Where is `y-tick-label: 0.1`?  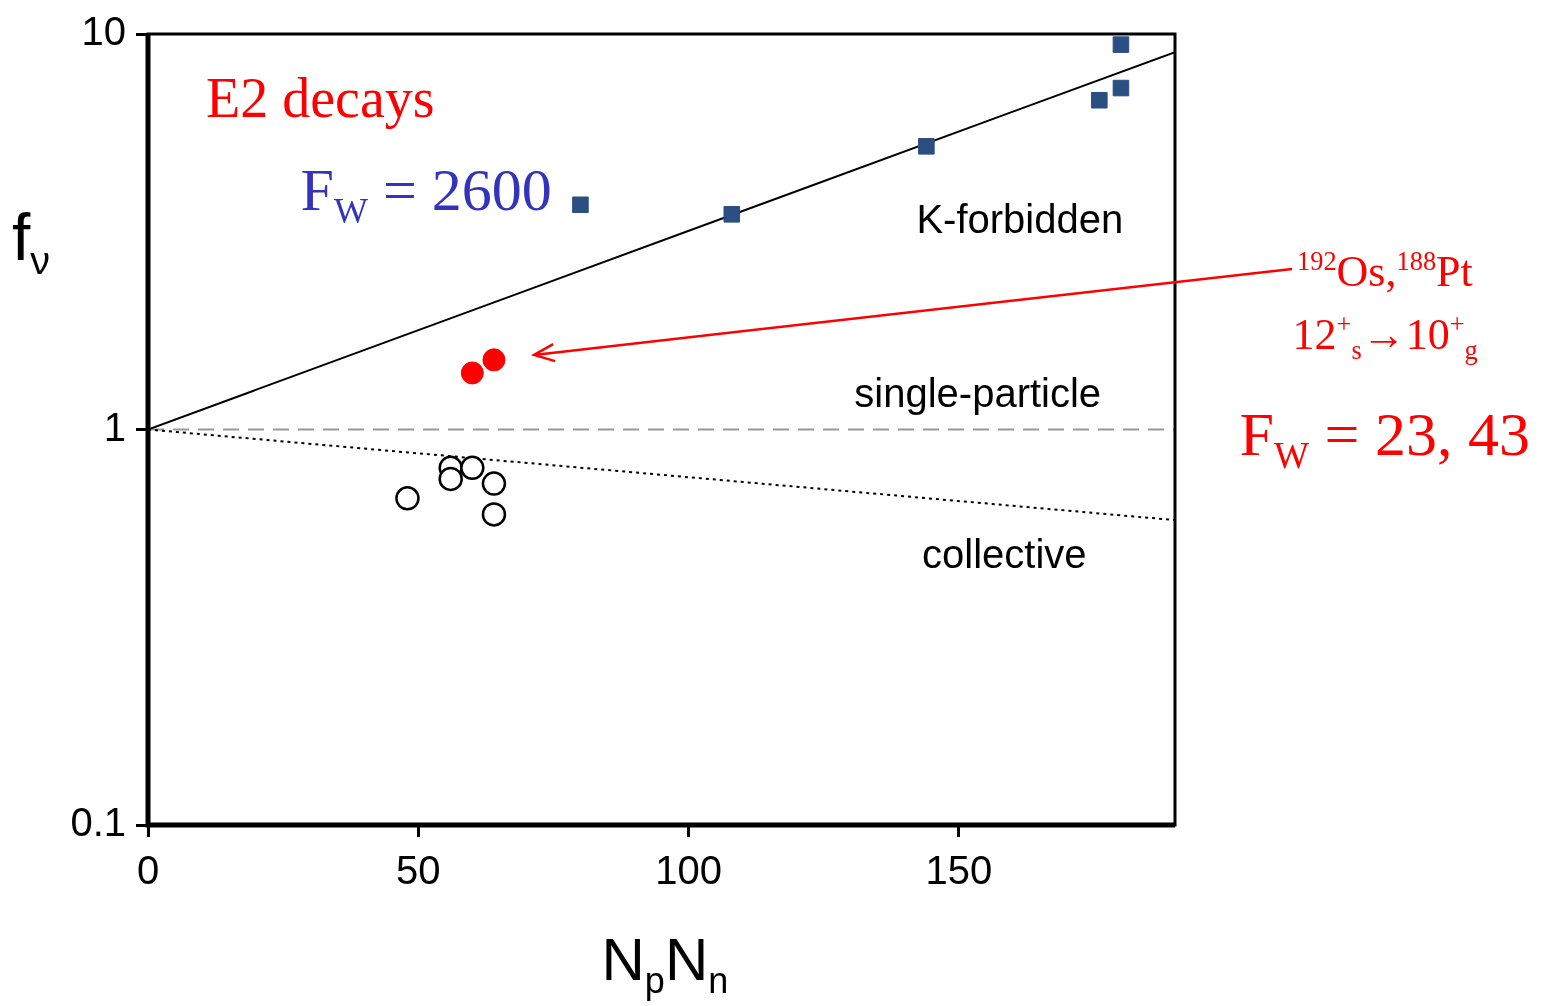
y-tick-label: 0.1 is located at coordinates (98, 822).